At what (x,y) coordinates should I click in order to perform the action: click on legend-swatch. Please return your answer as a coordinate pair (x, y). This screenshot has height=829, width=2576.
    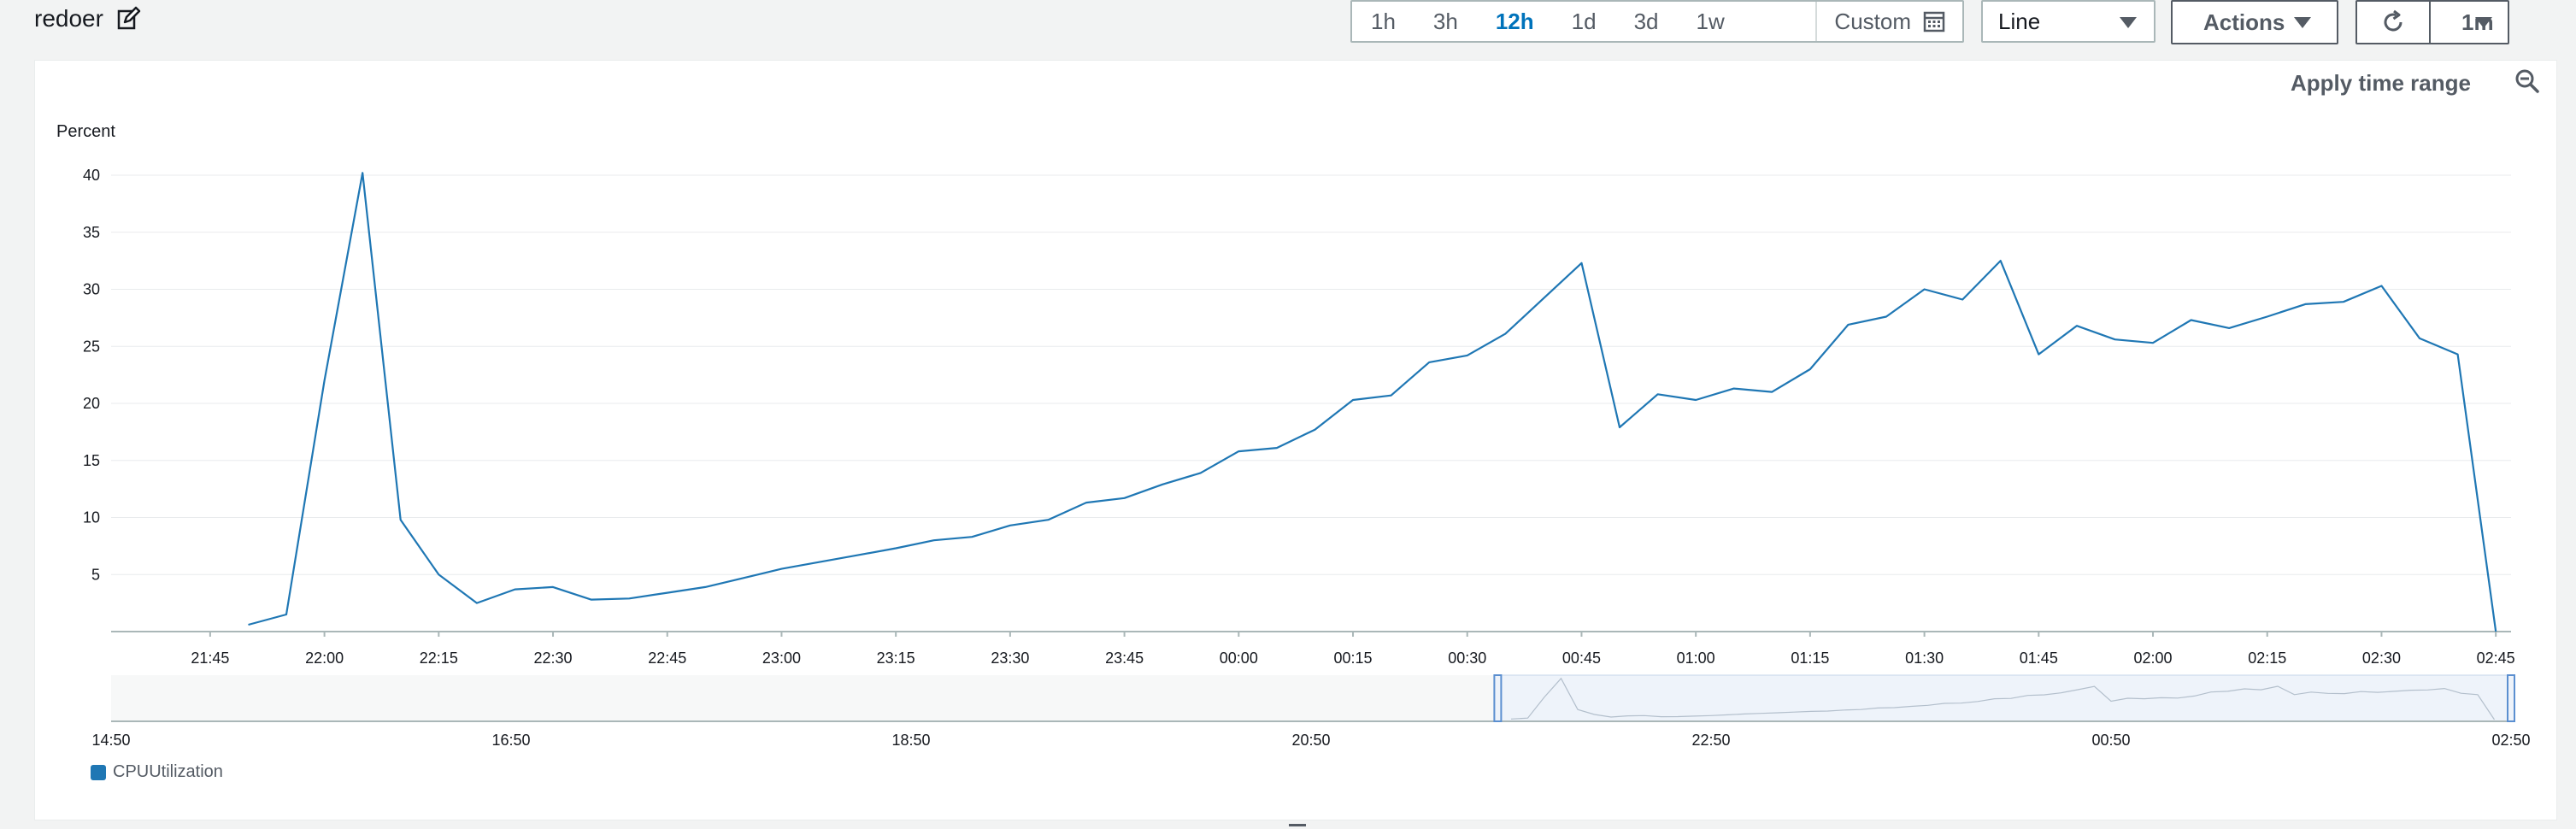
    Looking at the image, I should click on (98, 772).